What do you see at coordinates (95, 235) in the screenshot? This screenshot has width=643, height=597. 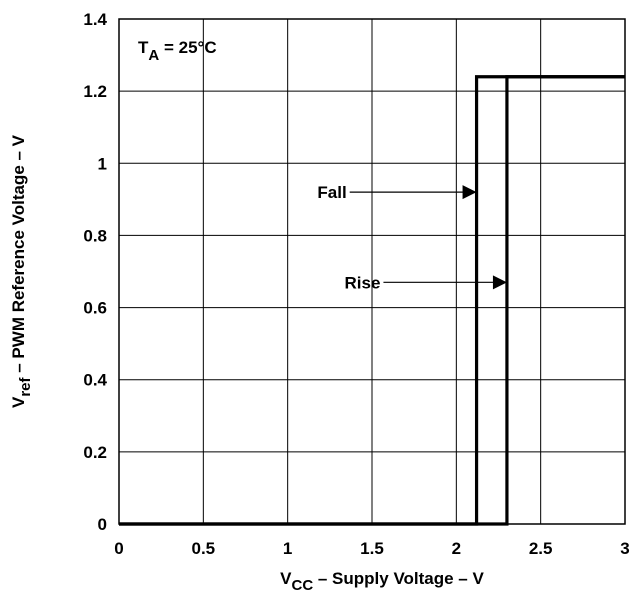 I see `y-tick-label: 0.8` at bounding box center [95, 235].